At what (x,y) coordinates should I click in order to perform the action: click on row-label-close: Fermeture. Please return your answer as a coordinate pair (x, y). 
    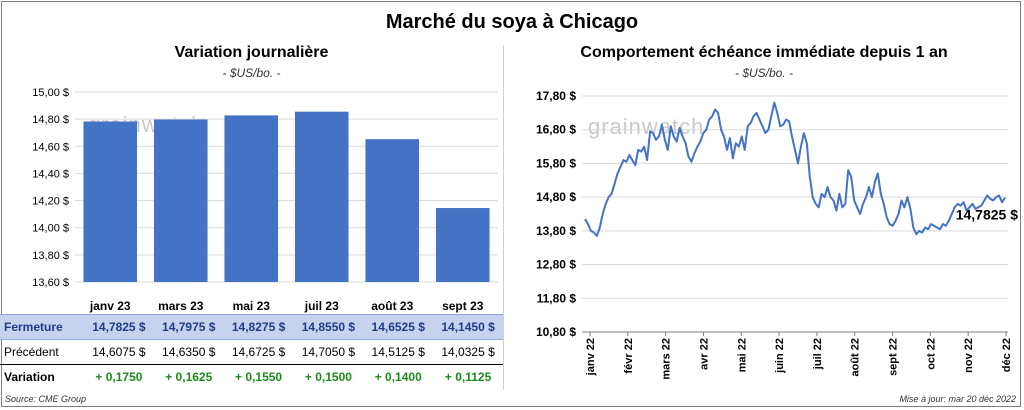
    Looking at the image, I should click on (42, 327).